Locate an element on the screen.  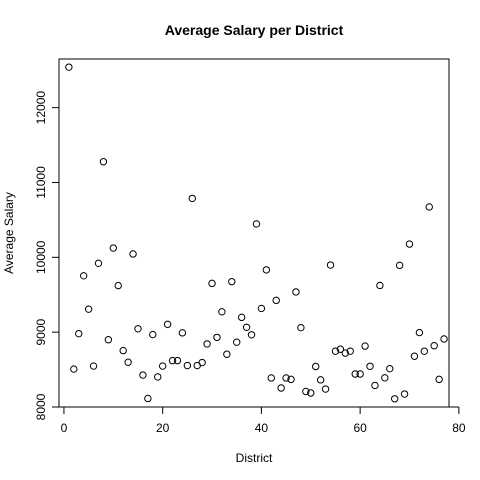
x-tick-label: 80 is located at coordinates (459, 428).